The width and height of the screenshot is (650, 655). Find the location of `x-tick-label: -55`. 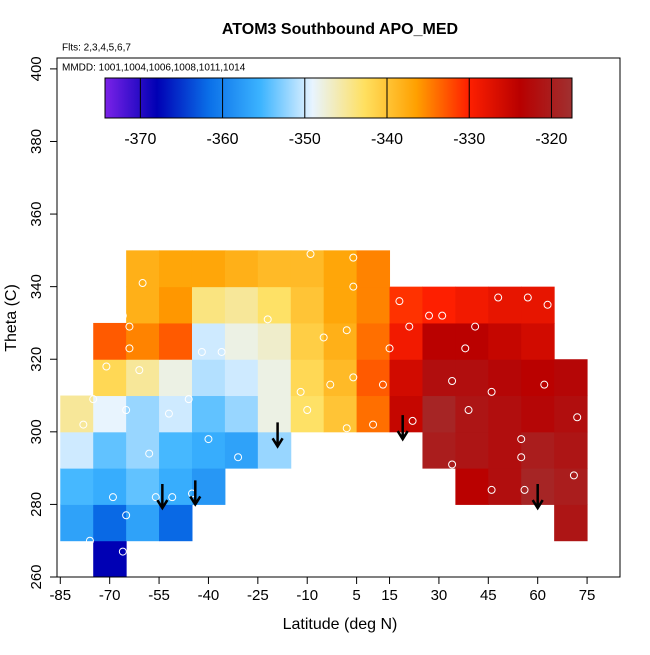

x-tick-label: -55 is located at coordinates (159, 595).